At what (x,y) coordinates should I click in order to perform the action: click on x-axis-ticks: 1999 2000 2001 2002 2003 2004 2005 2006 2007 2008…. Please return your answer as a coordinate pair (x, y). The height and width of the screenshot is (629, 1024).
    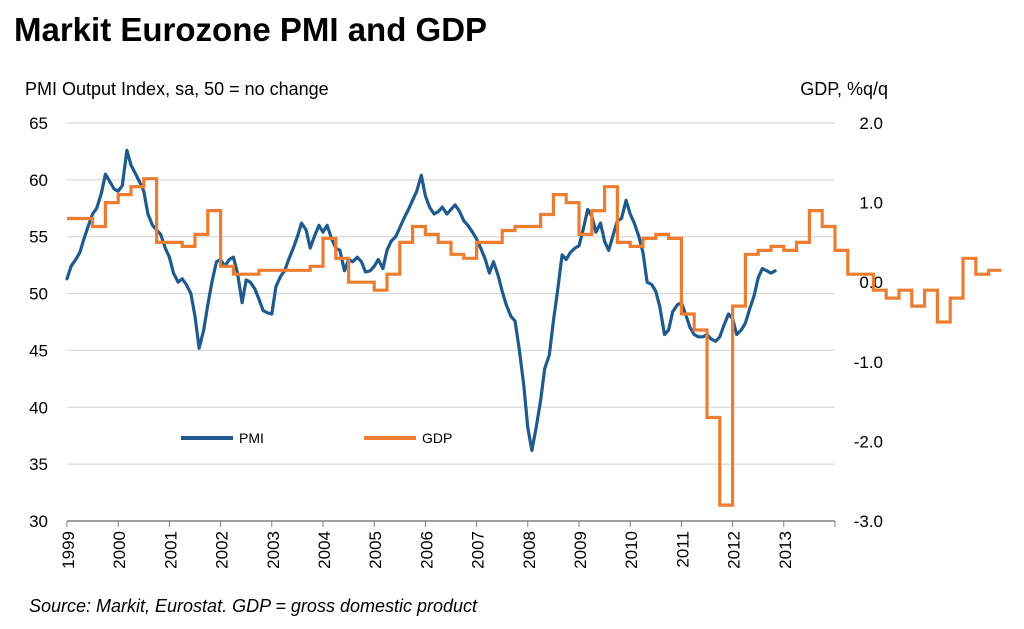
    Looking at the image, I should click on (427, 550).